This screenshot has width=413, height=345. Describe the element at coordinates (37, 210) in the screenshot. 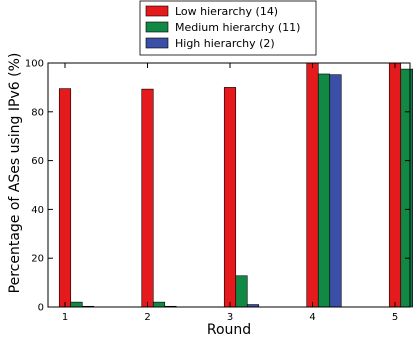

I see `y-tick-label-40: 40` at that location.